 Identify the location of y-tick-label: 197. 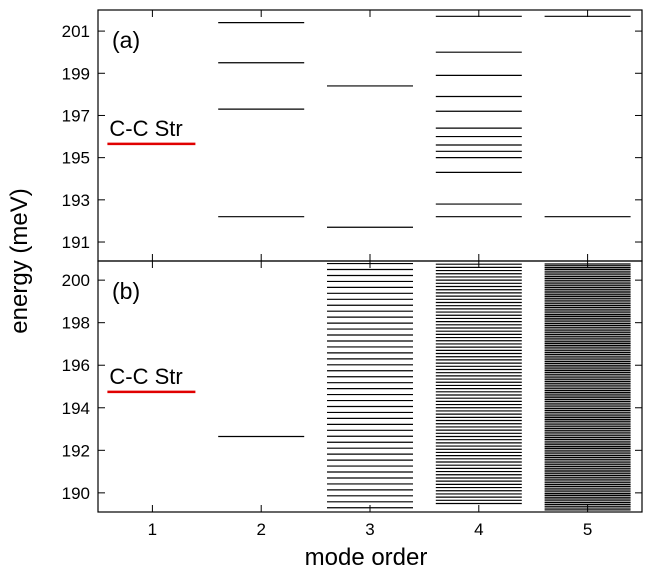
(76, 115).